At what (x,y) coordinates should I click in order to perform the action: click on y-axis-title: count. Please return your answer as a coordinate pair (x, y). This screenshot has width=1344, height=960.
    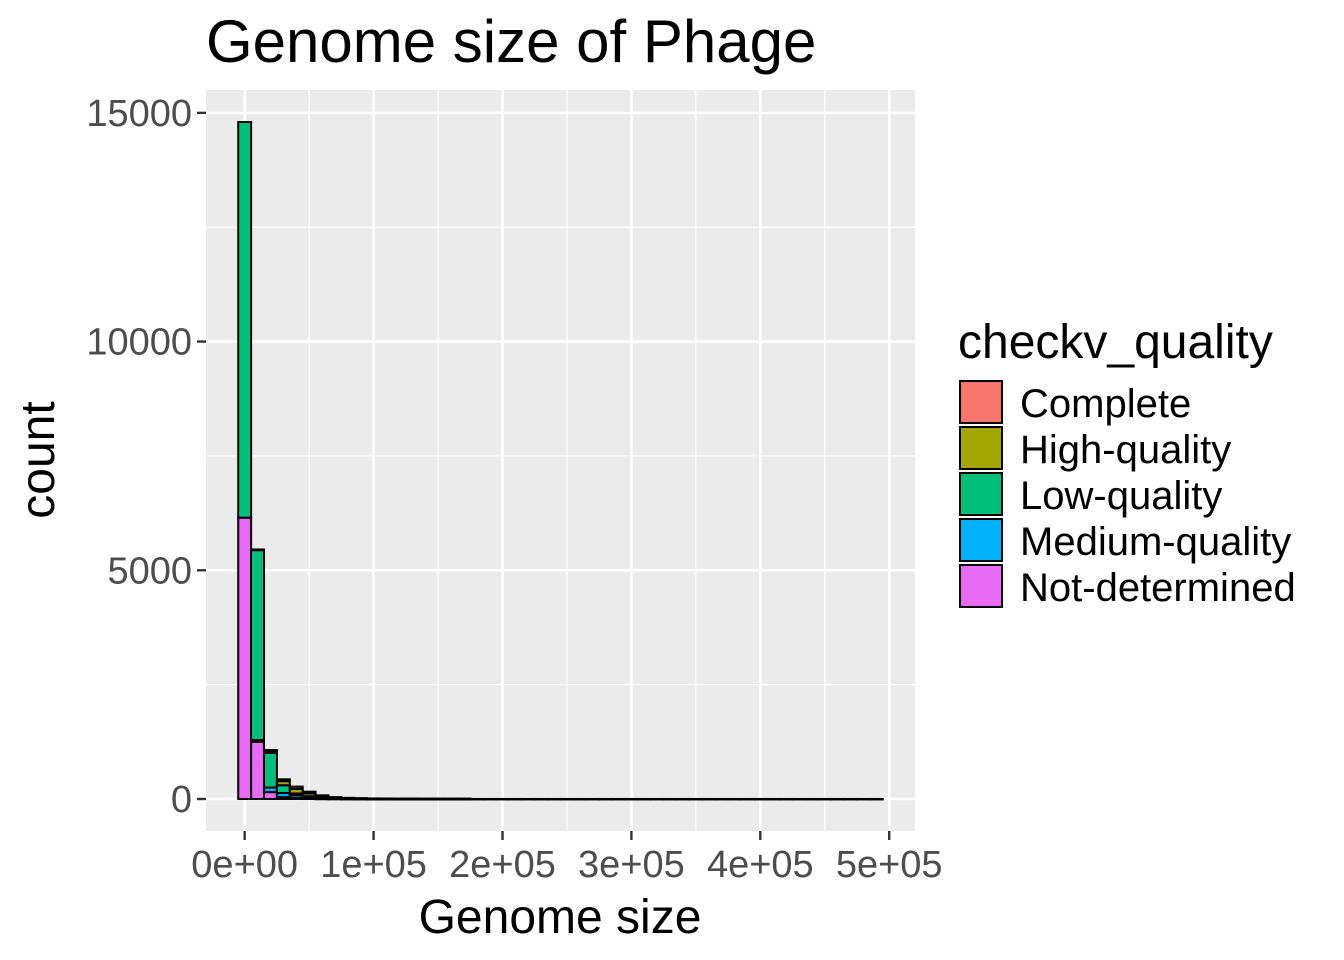
    Looking at the image, I should click on (38, 459).